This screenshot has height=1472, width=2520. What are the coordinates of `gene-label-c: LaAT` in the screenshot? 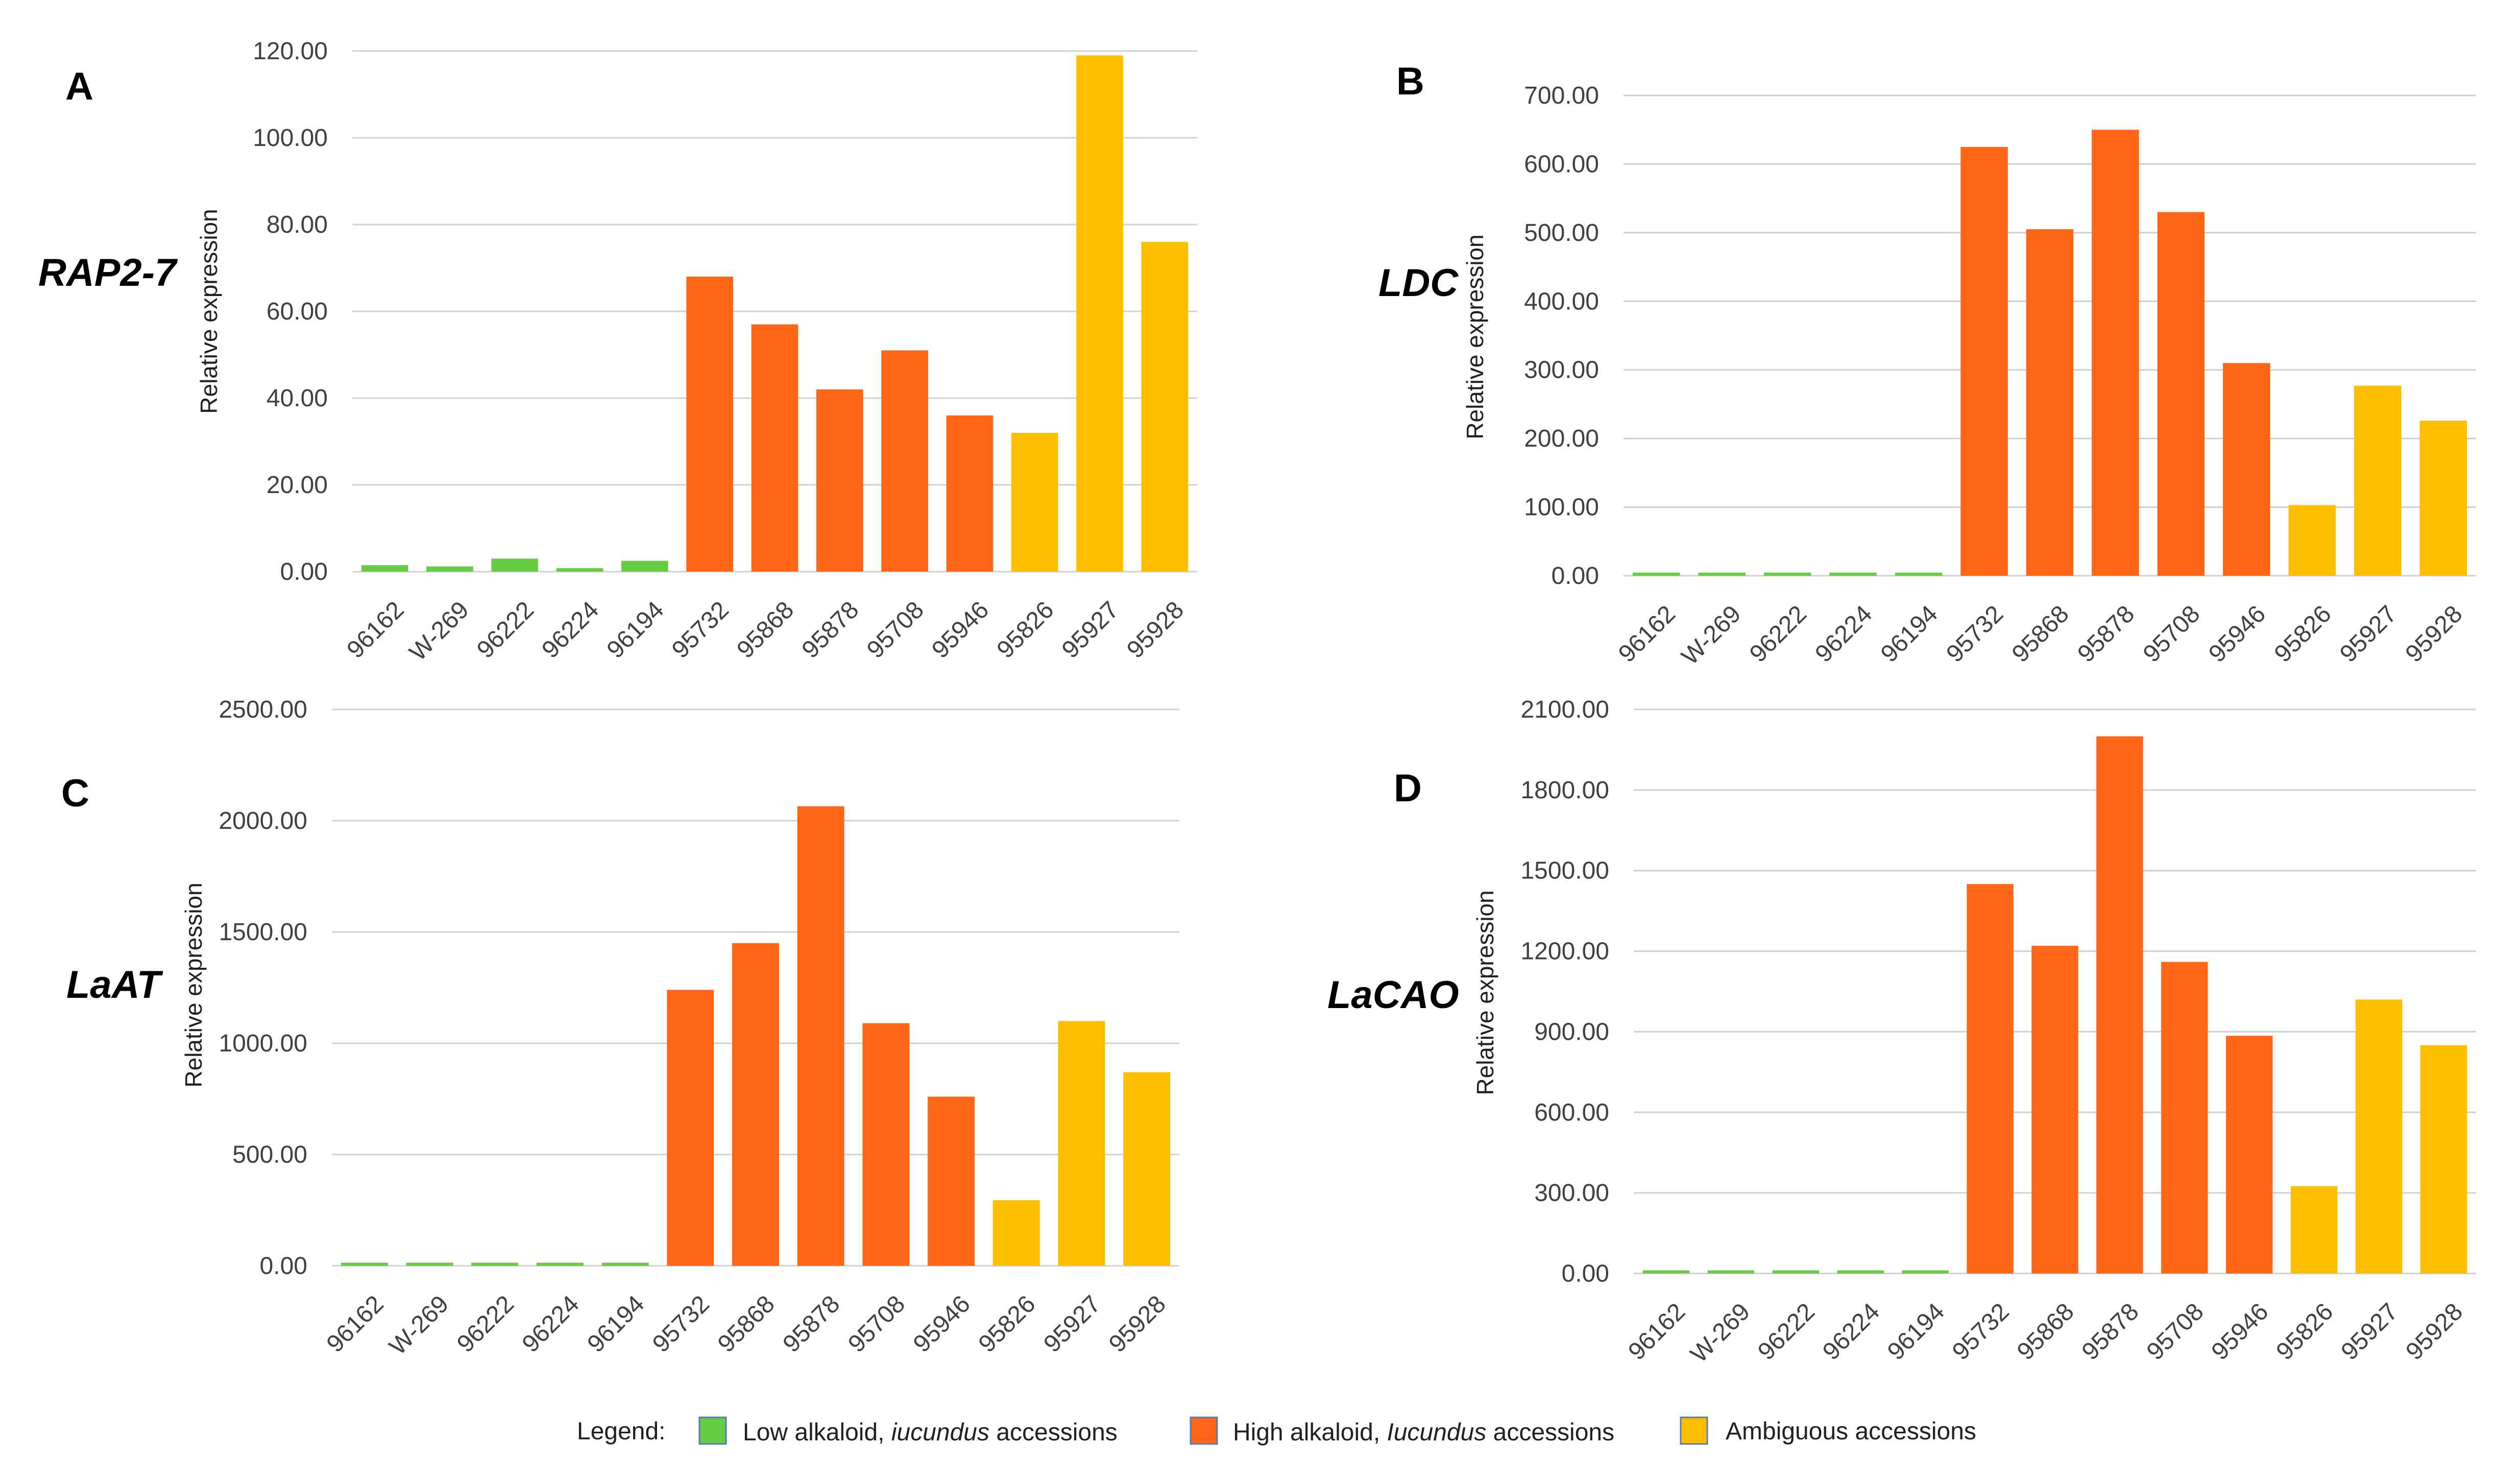 It's located at (114, 985).